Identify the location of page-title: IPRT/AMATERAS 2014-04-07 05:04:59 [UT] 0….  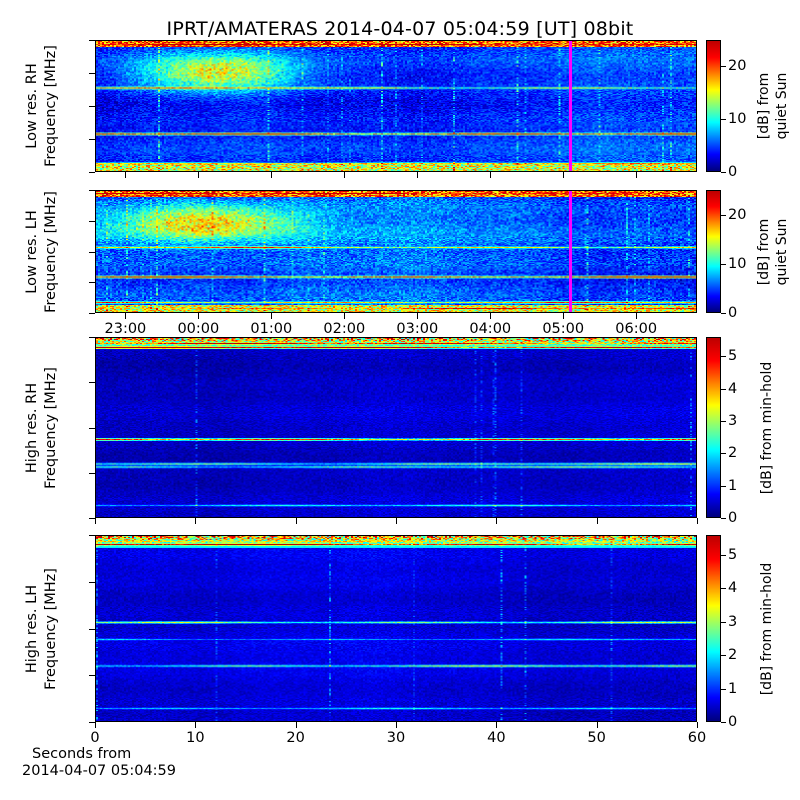
(400, 29).